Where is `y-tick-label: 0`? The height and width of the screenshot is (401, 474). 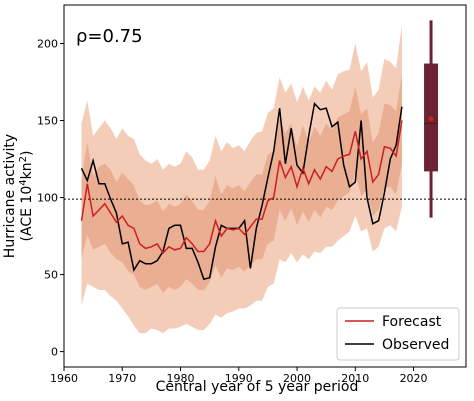 y-tick-label: 0 is located at coordinates (54, 352).